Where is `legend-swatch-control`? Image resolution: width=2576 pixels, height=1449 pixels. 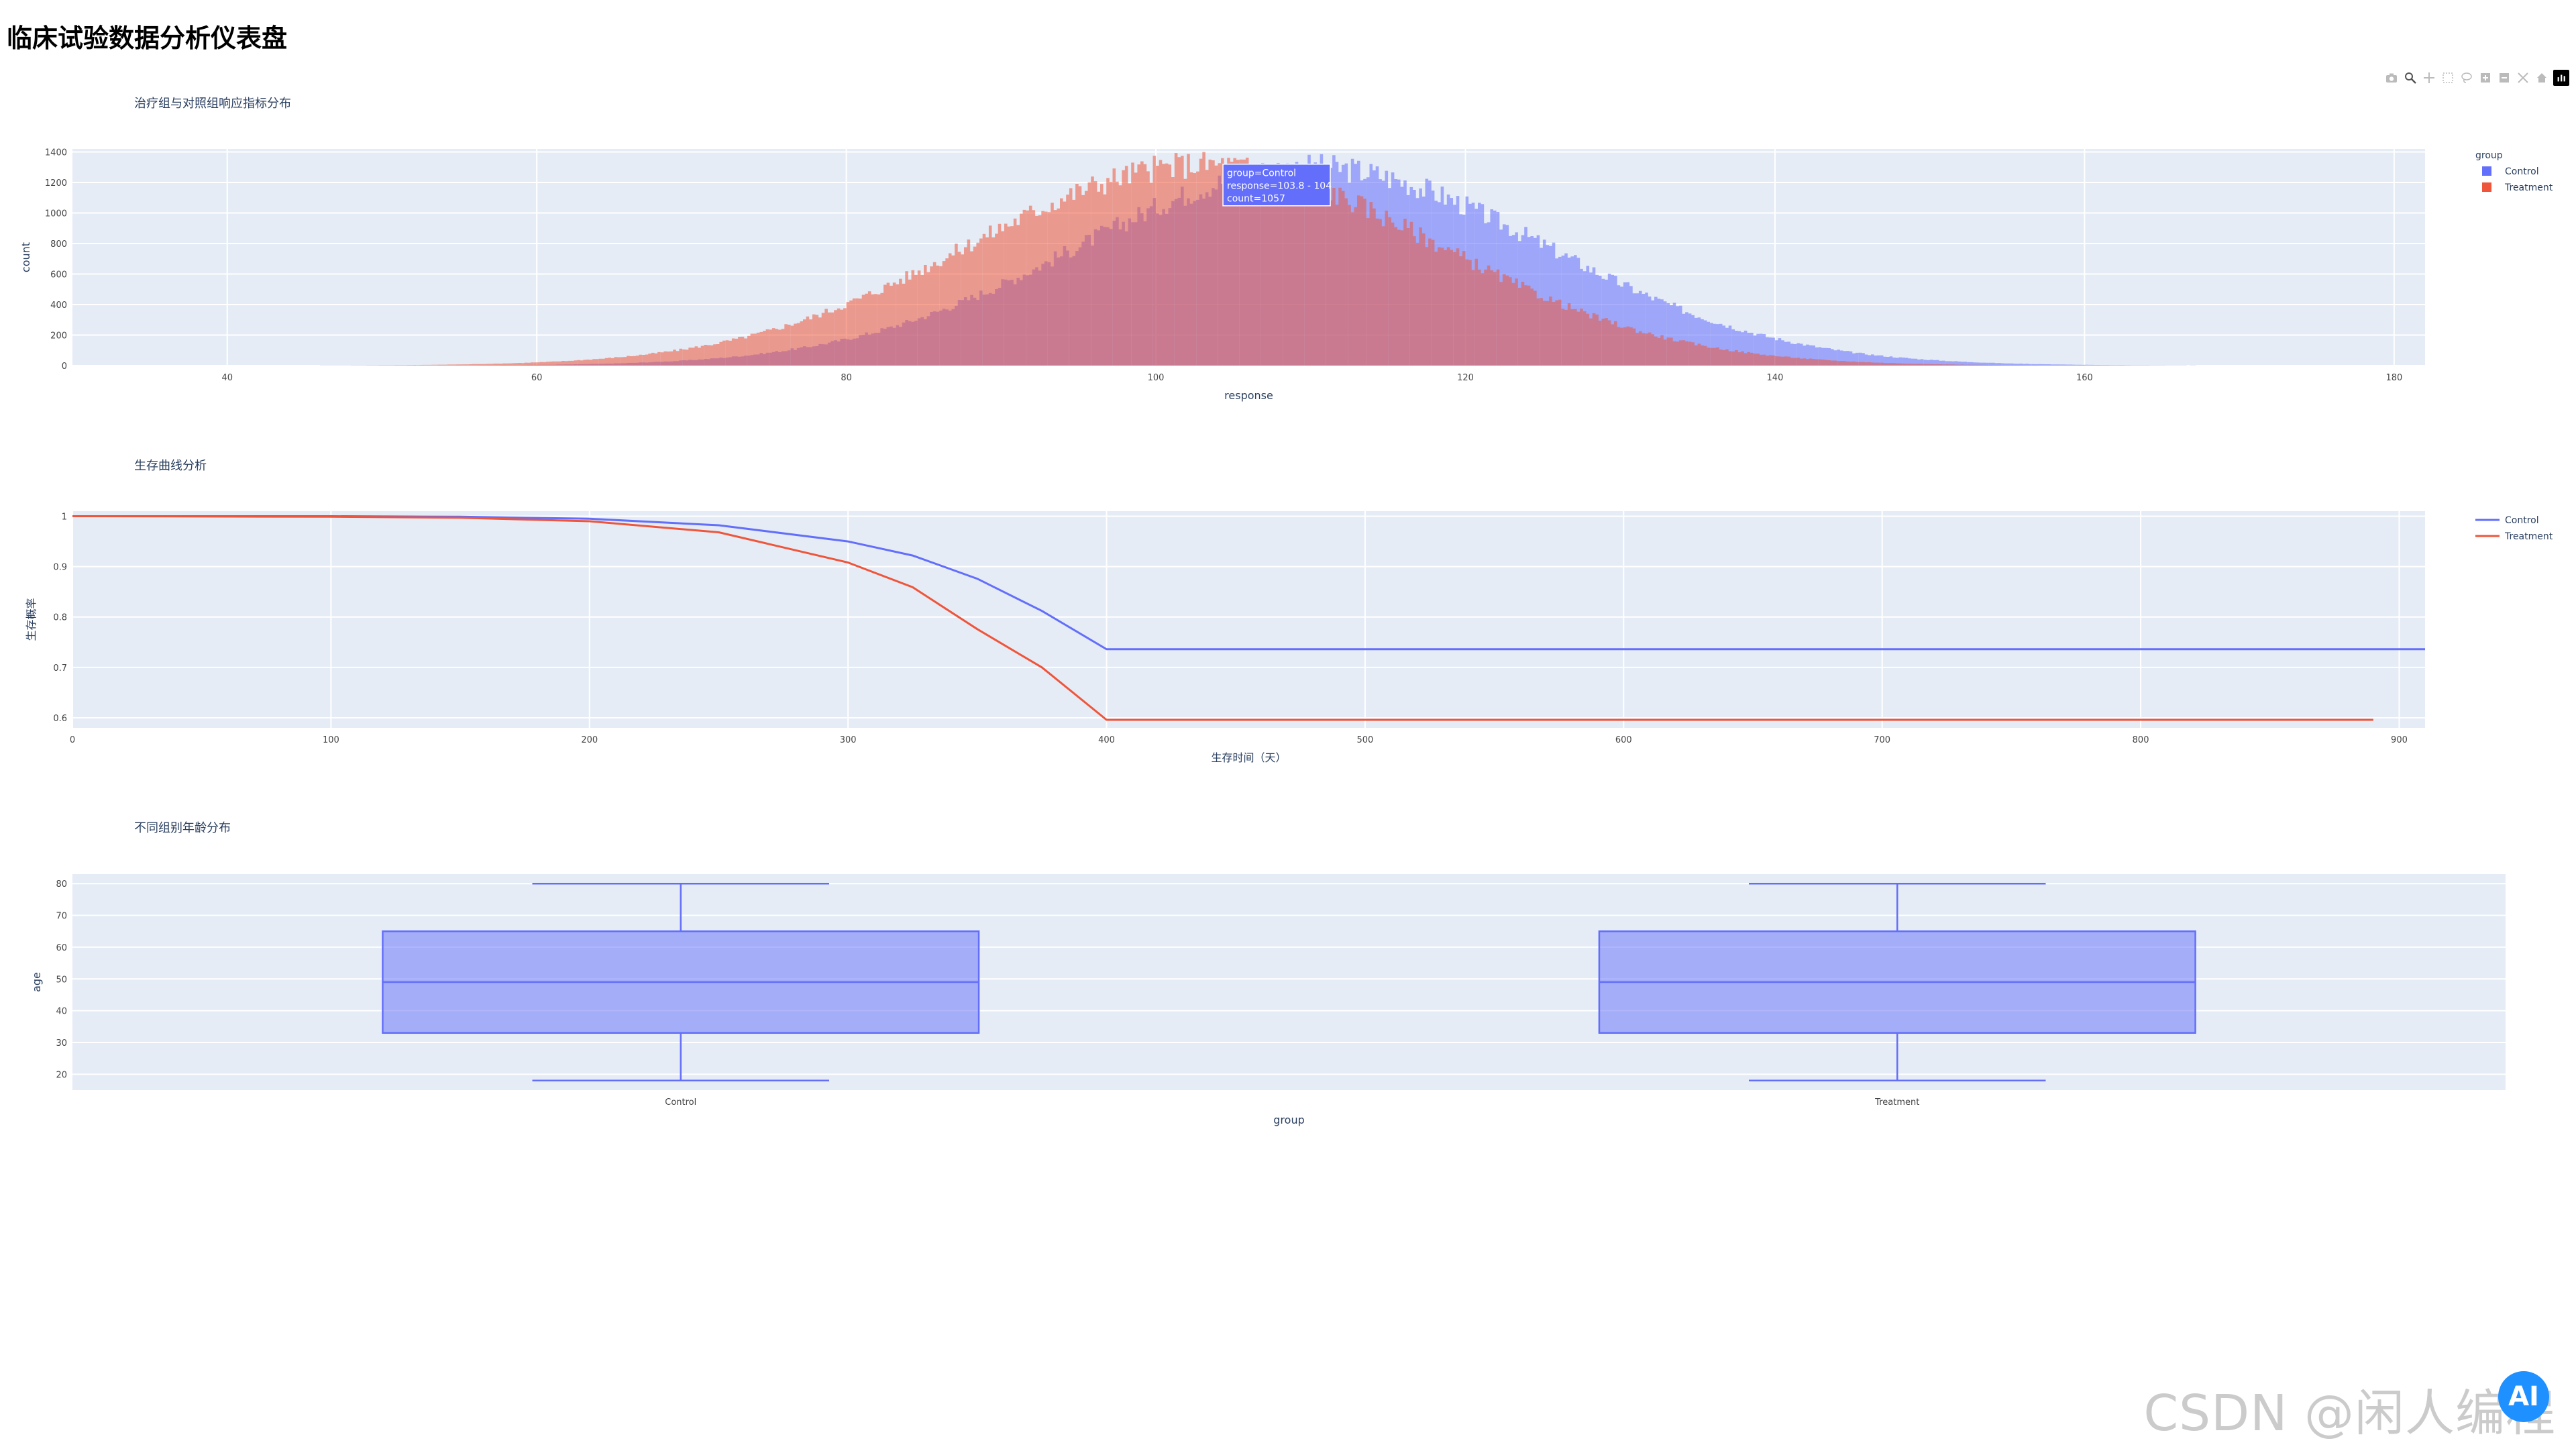 legend-swatch-control is located at coordinates (2486, 171).